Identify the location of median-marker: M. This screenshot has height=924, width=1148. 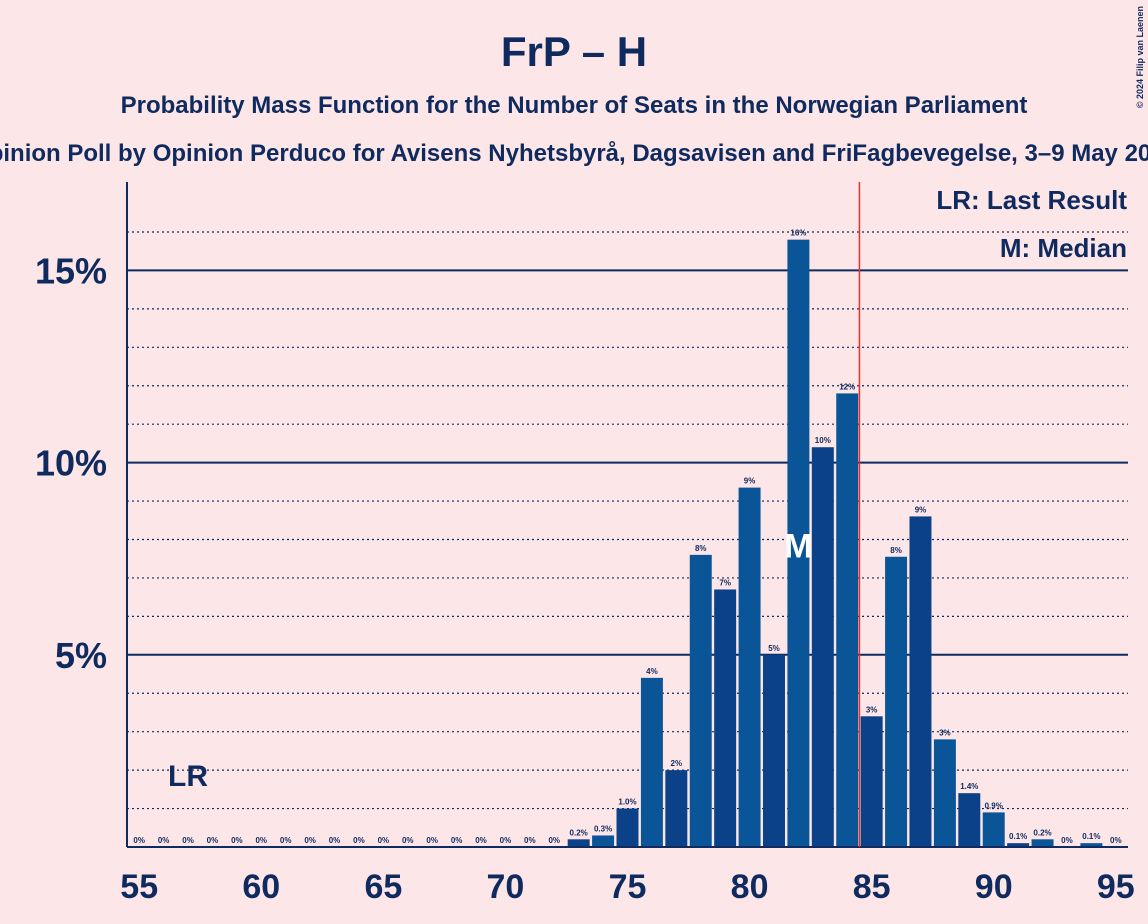
(798, 546).